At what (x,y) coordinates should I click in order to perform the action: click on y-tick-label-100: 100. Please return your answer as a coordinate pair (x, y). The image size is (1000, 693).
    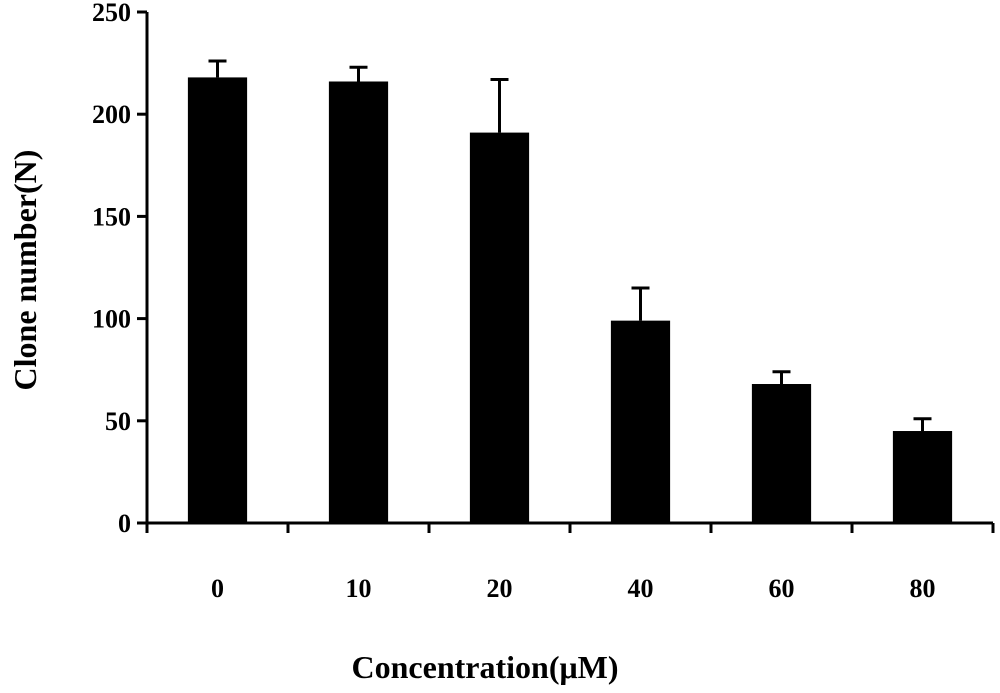
    Looking at the image, I should click on (111, 319).